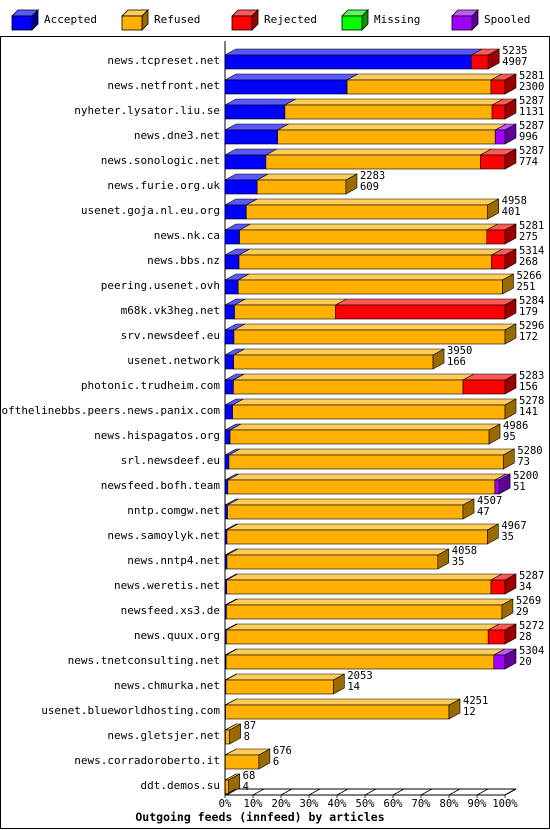 This screenshot has width=550, height=830. I want to click on total-value: 5304, so click(531, 651).